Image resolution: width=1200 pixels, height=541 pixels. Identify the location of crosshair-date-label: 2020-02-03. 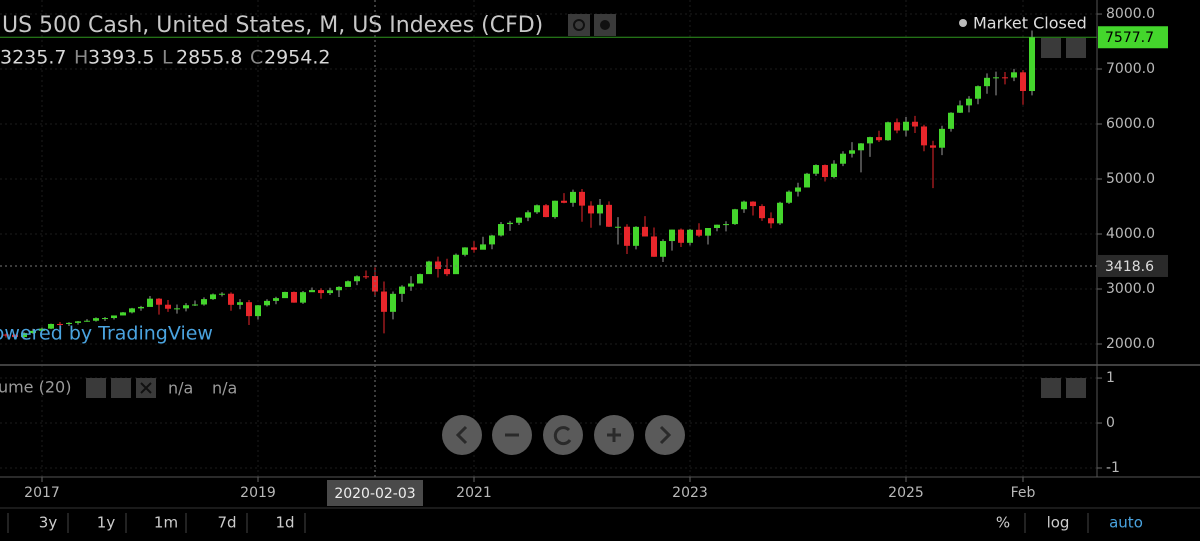
(374, 494).